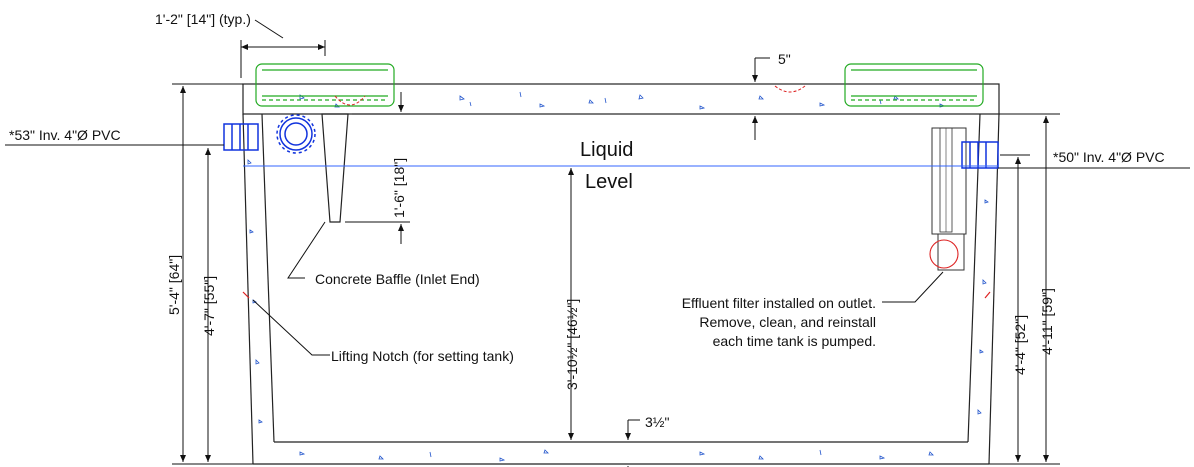 The image size is (1194, 467). I want to click on inlet-invert-callout: *53" Inv. 4"Ø PVC, so click(114, 136).